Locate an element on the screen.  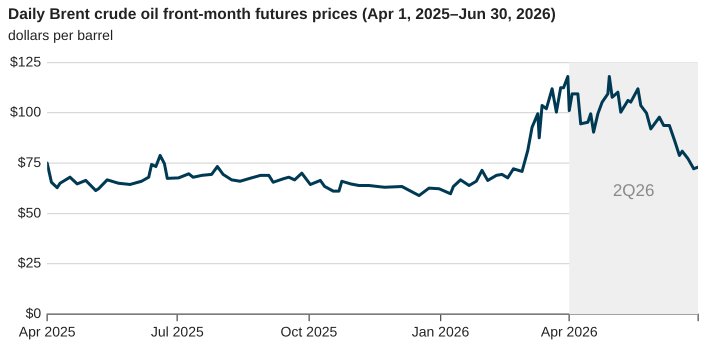
y-tick-label: $25 is located at coordinates (30, 262).